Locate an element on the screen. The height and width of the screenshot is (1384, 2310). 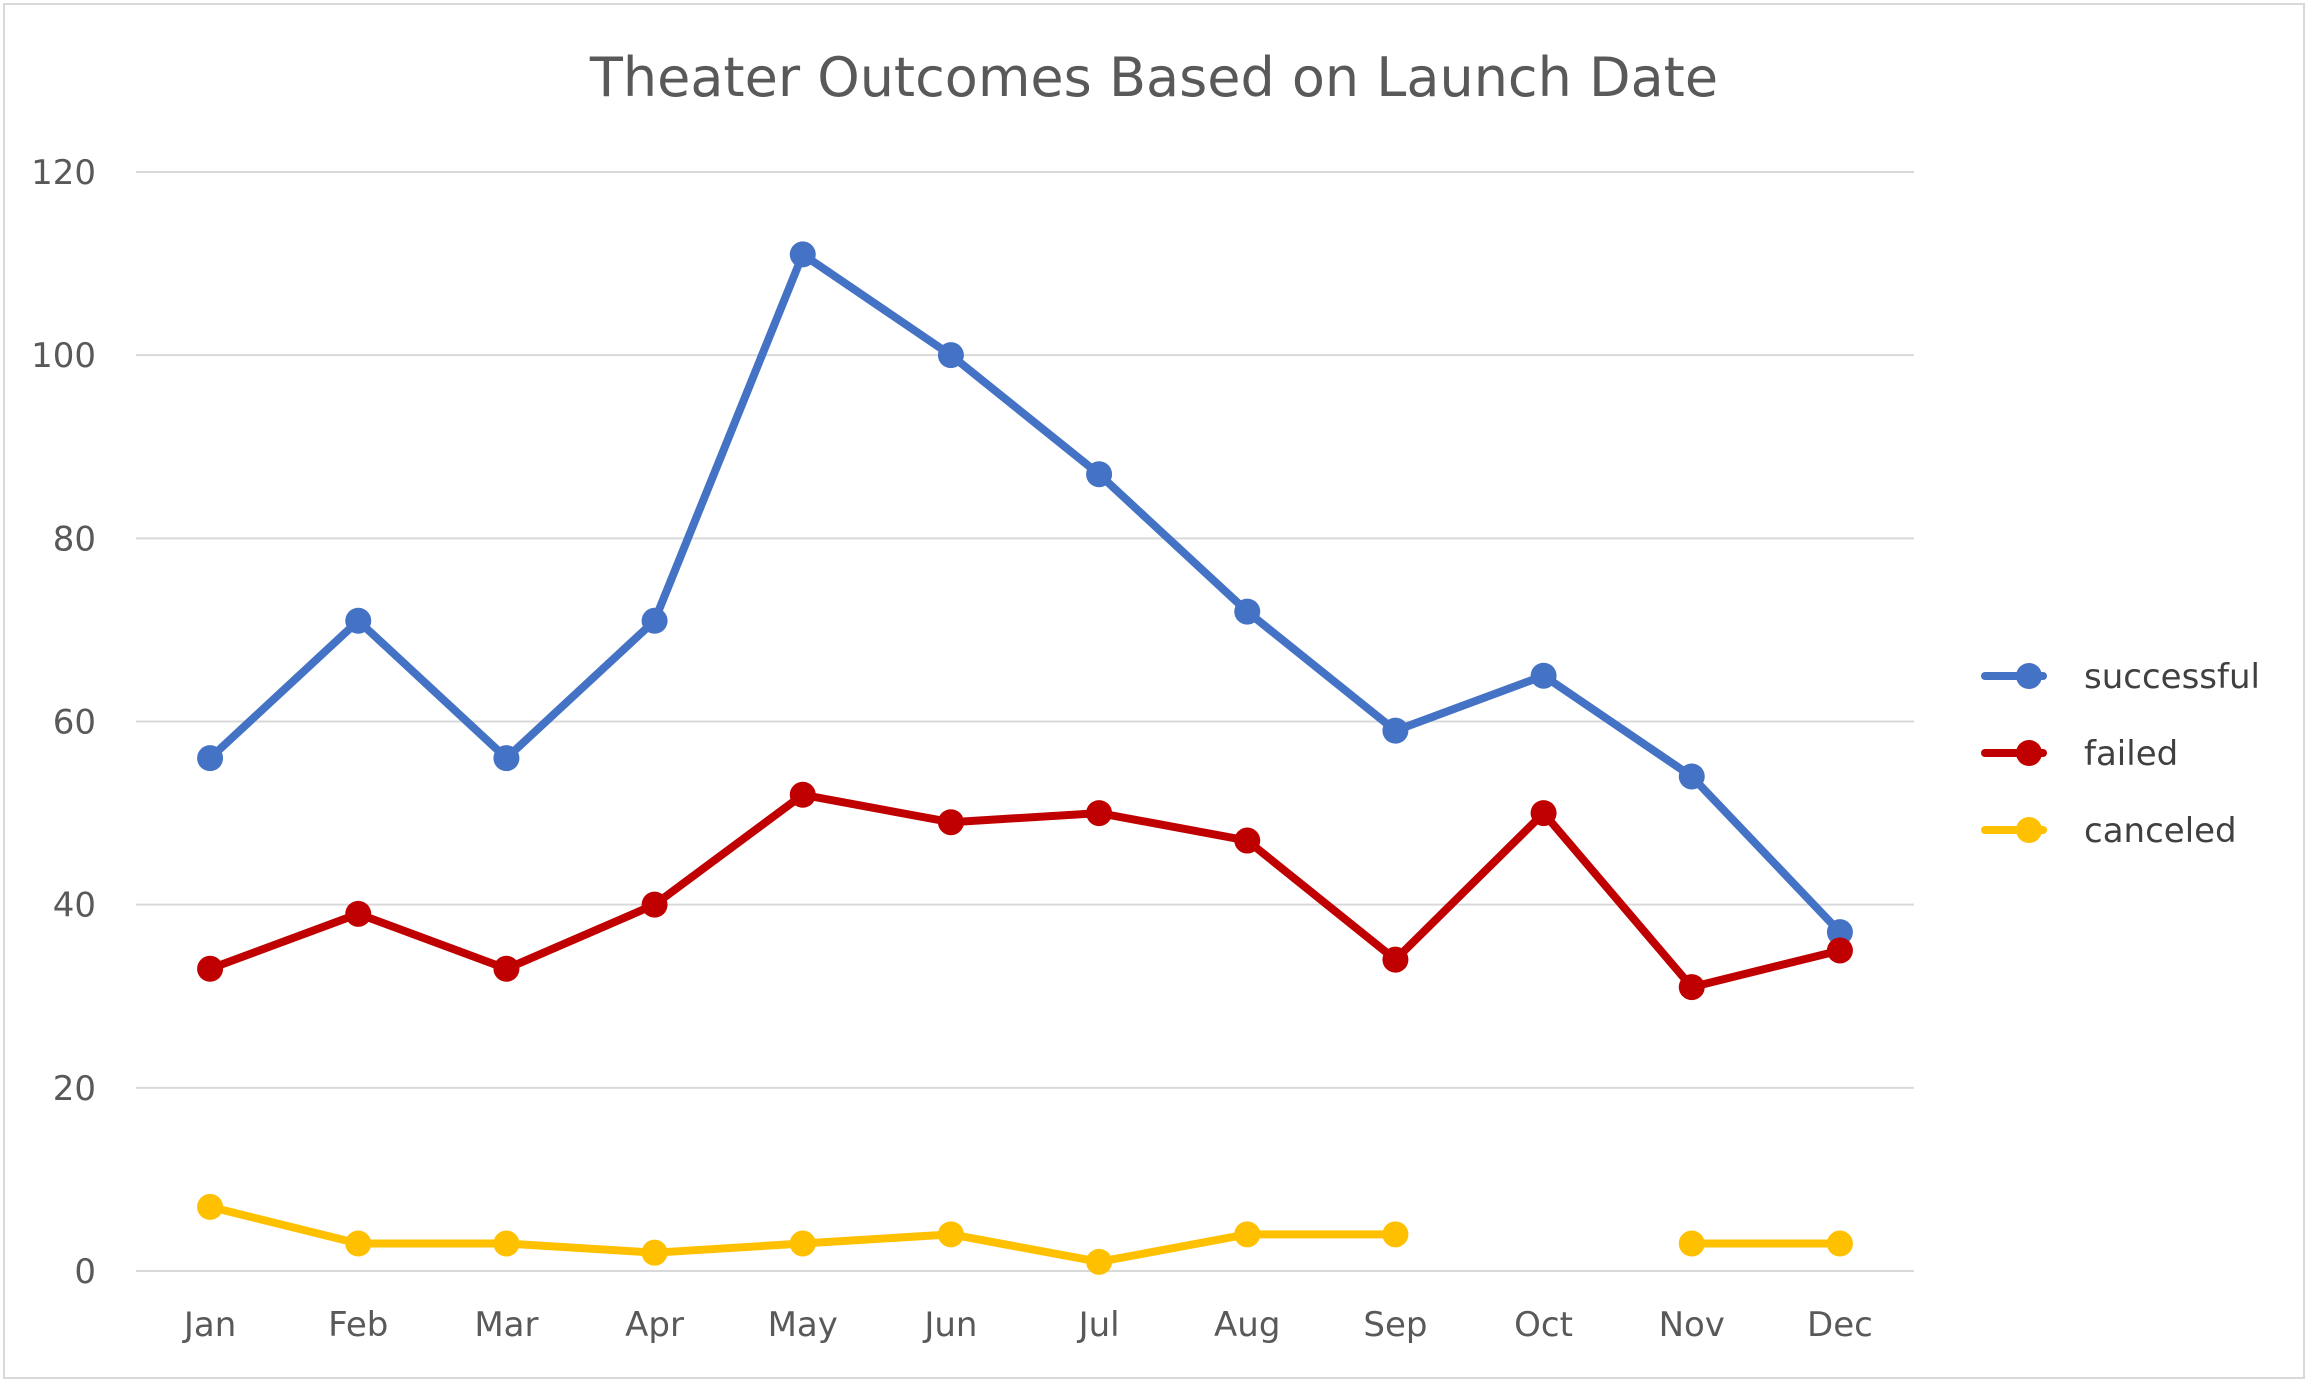
x-tick-label: Feb is located at coordinates (358, 1325).